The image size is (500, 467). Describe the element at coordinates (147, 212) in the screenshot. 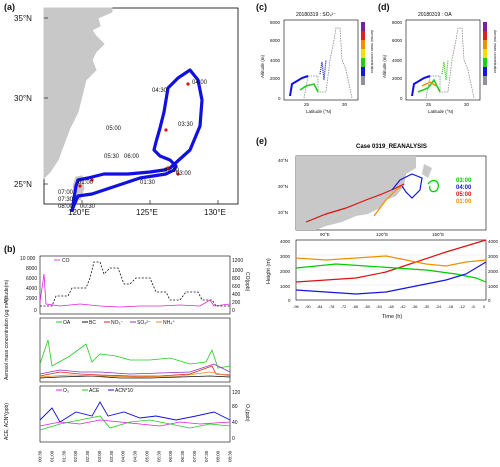

I see `lon-tick-125: 125°E` at that location.